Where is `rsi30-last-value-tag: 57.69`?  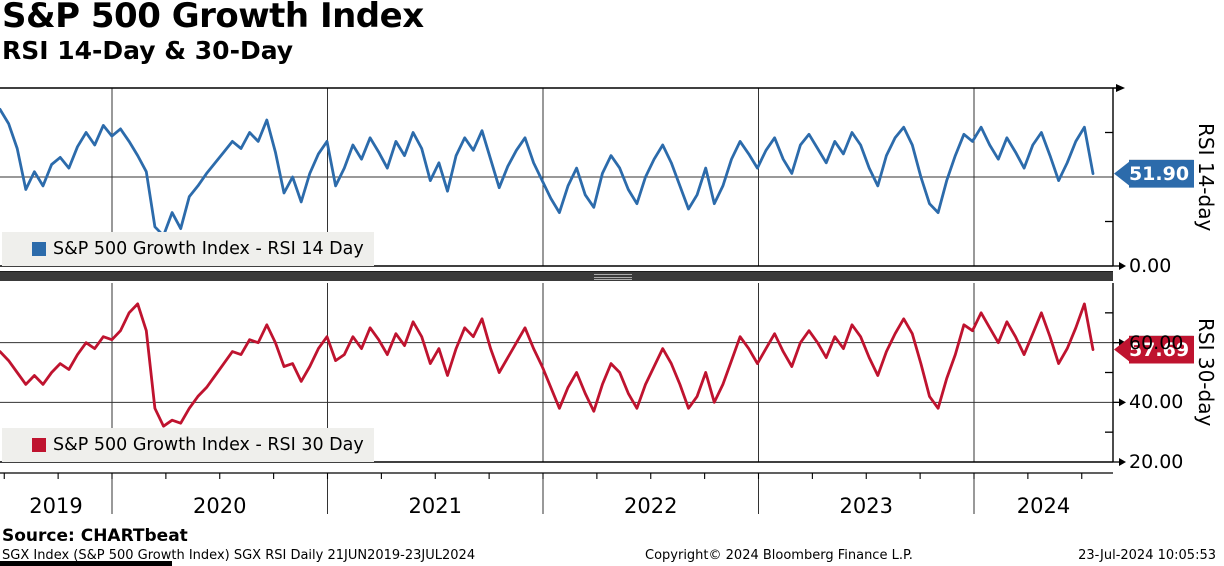 rsi30-last-value-tag: 57.69 is located at coordinates (1154, 349).